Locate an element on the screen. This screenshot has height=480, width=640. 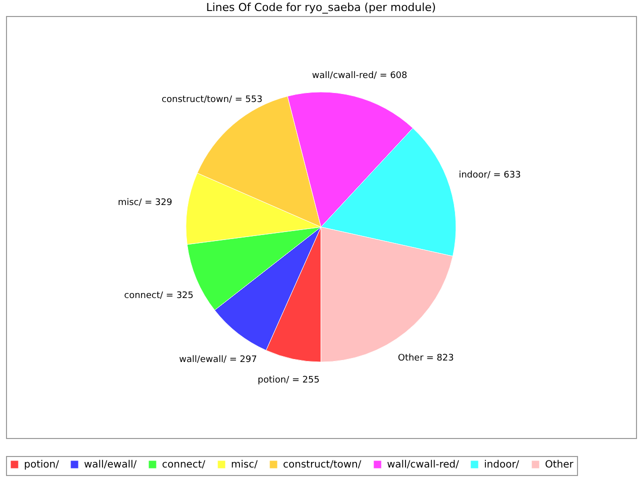
legend-label: wall/cwall-red/ is located at coordinates (423, 465).